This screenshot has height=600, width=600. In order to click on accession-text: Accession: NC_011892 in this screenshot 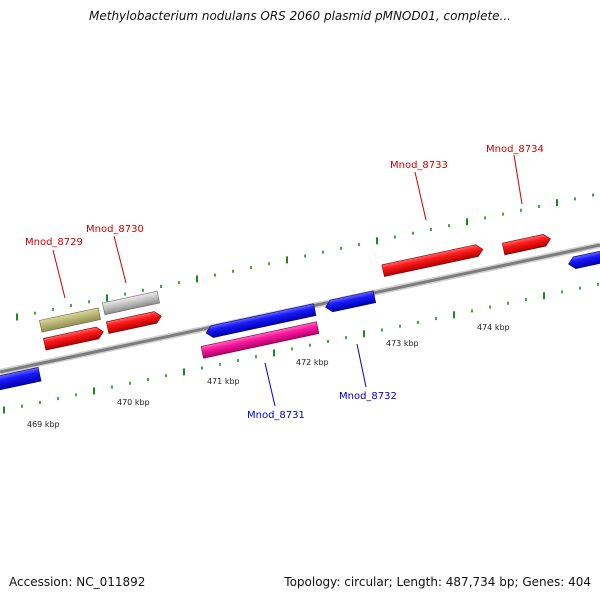, I will do `click(77, 582)`.